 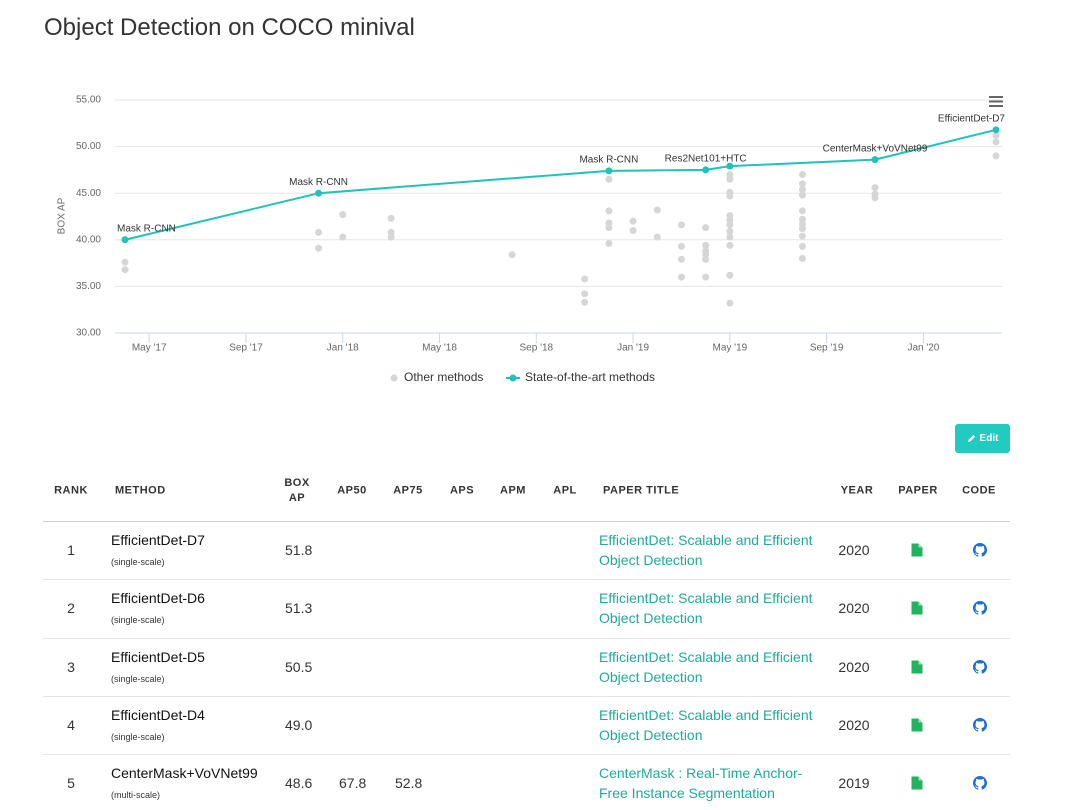 I want to click on y-tick-label: 50.00, so click(x=88, y=146).